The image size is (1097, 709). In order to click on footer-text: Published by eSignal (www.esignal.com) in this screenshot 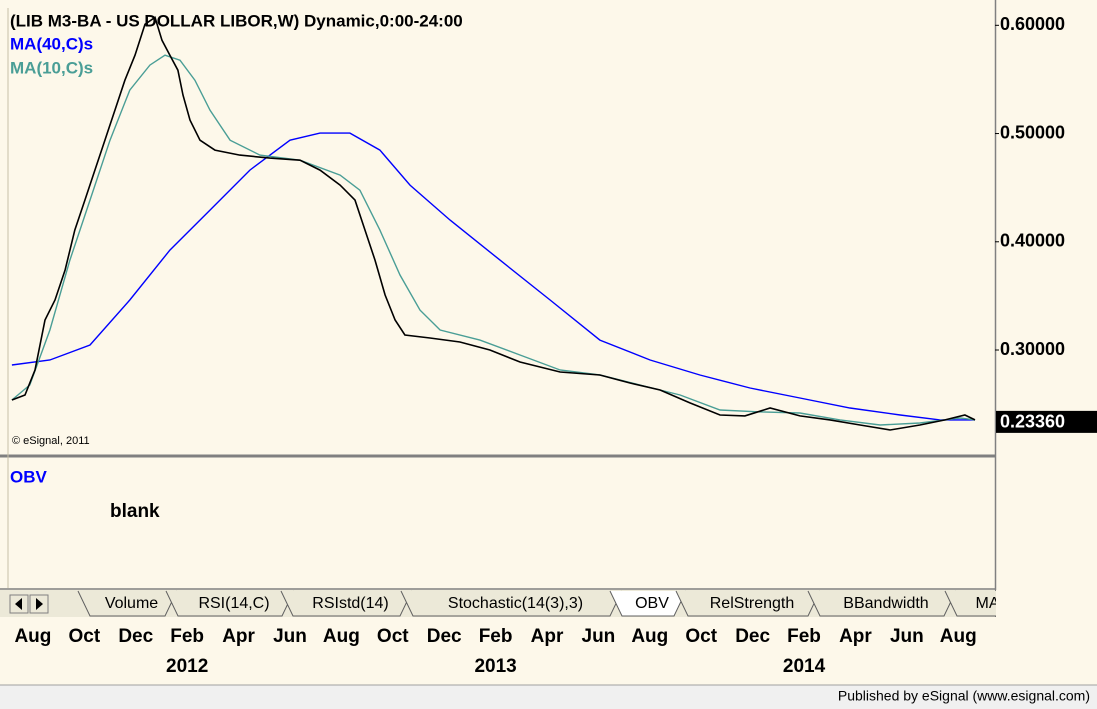, I will do `click(964, 696)`.